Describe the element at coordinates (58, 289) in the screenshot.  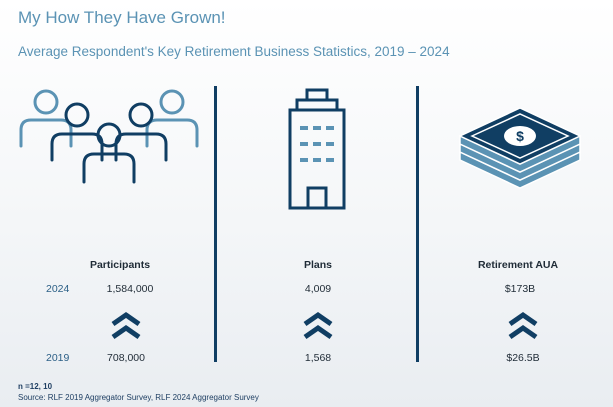
I see `year-2024-label: 2024` at that location.